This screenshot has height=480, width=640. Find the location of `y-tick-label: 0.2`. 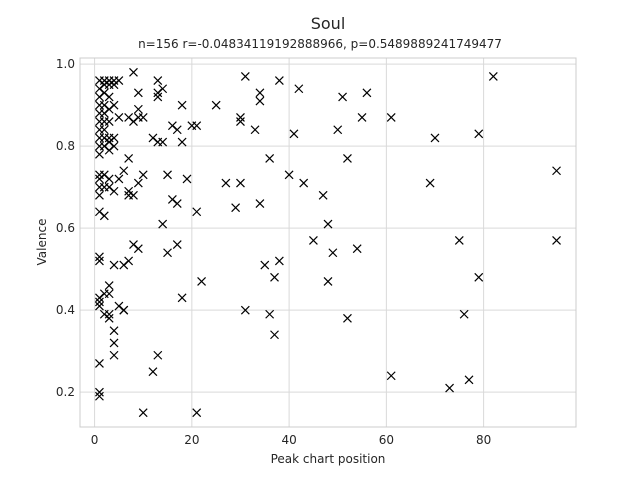

y-tick-label: 0.2 is located at coordinates (65, 392).